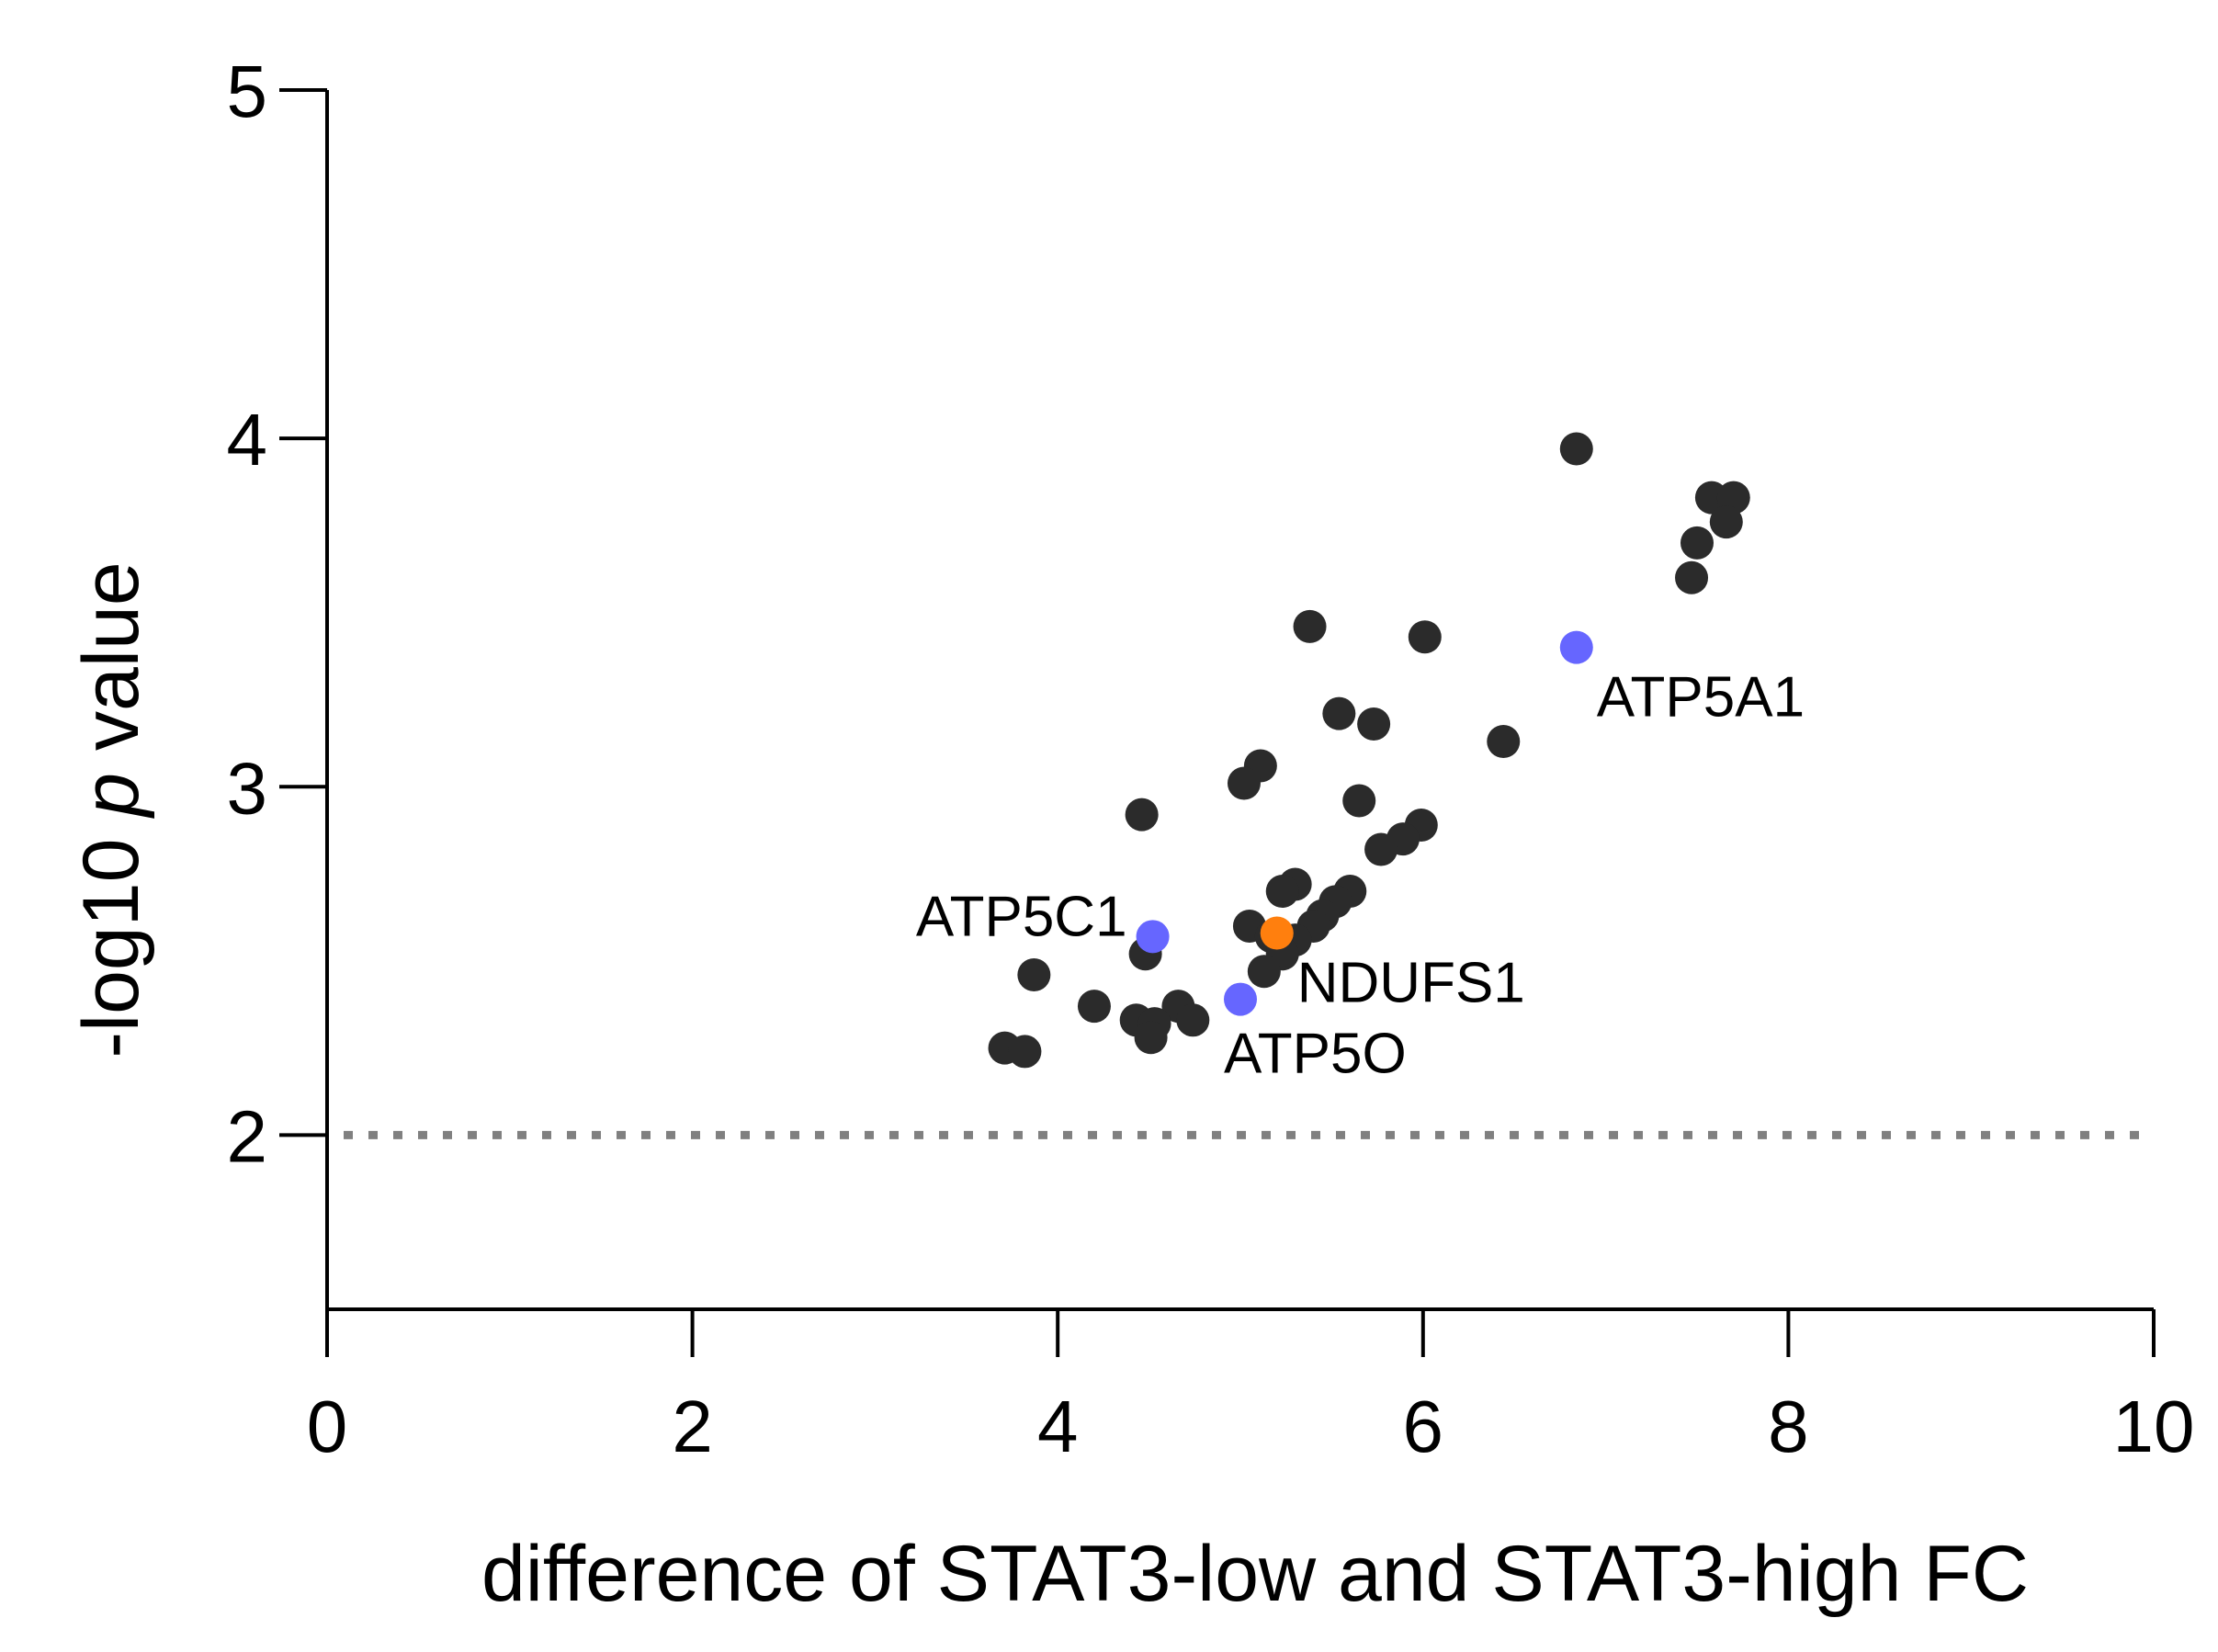 The width and height of the screenshot is (2218, 1652). I want to click on annotation-atp5a1: ATP5A1, so click(1701, 698).